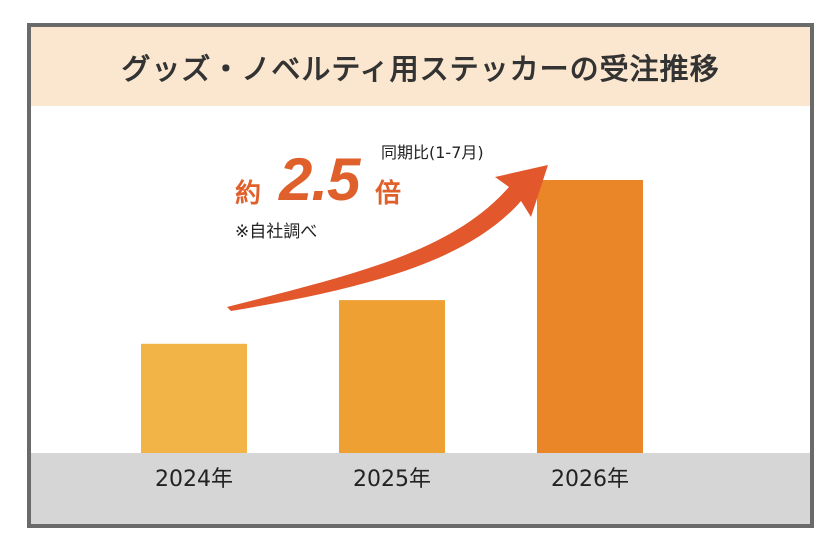  Describe the element at coordinates (319, 179) in the screenshot. I see `growth-multiplier: 2.5` at that location.